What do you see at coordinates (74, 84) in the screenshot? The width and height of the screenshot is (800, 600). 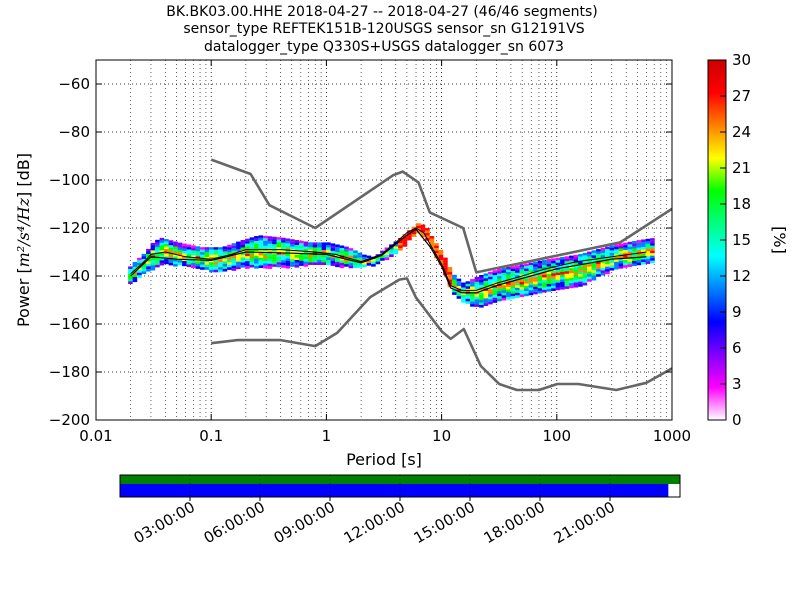 I see `y-tick-label: −60` at bounding box center [74, 84].